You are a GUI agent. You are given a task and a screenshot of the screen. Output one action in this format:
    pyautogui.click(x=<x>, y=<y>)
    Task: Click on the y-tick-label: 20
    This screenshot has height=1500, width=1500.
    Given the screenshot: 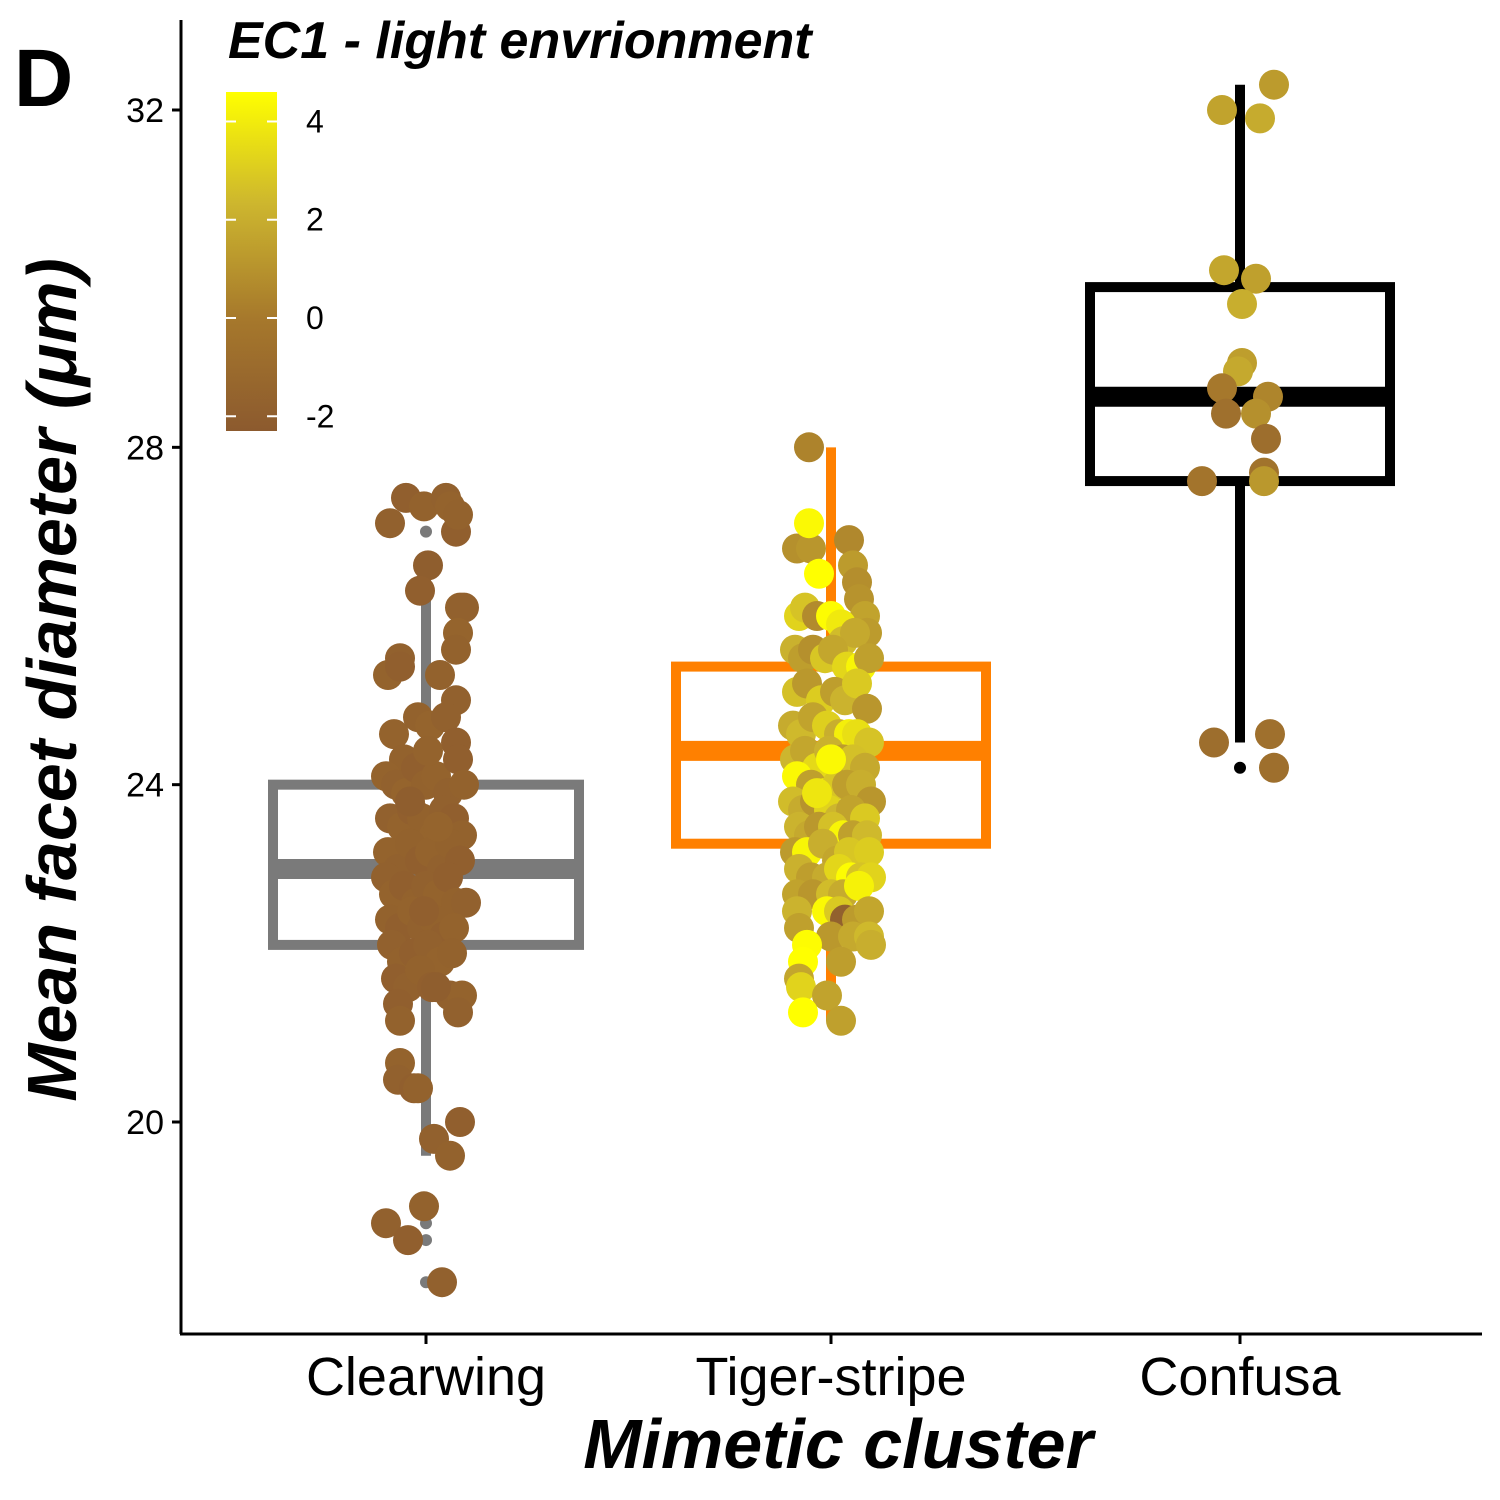 What is the action you would take?
    pyautogui.click(x=145, y=1123)
    